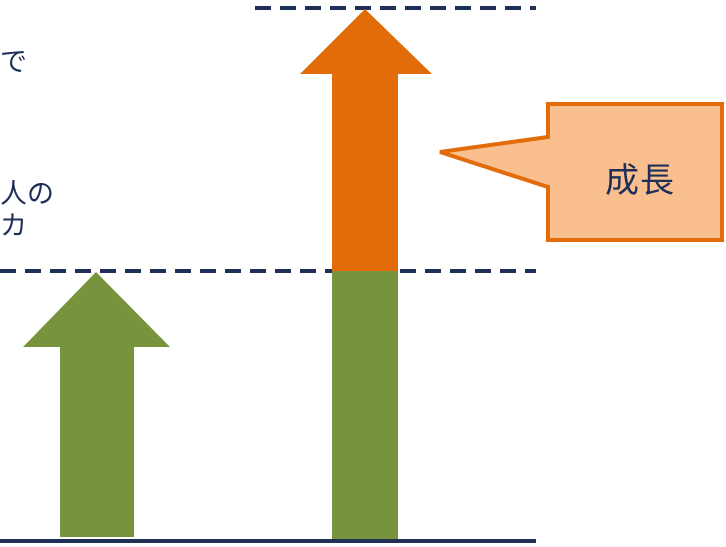 The height and width of the screenshot is (547, 726). Describe the element at coordinates (365, 405) in the screenshot. I see `right-arrow-base-section` at that location.